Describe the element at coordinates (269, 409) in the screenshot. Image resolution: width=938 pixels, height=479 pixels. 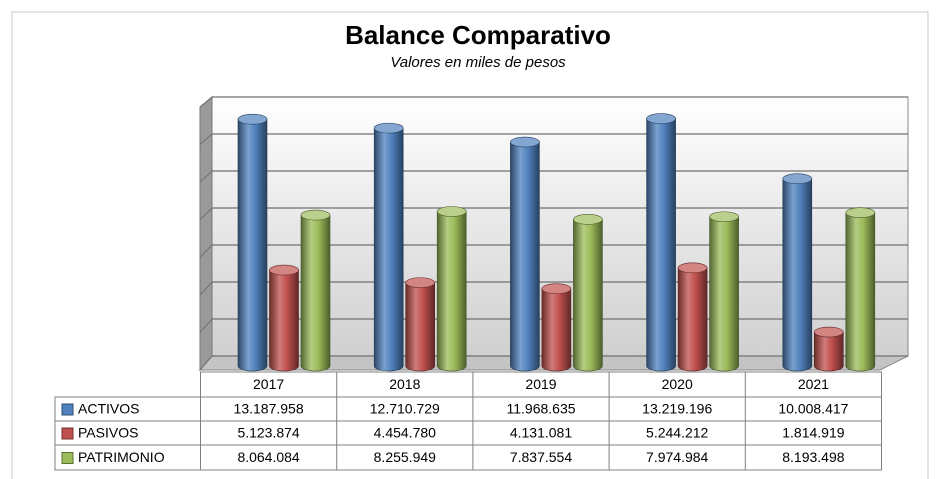
I see `table-value: 13.187.958` at that location.